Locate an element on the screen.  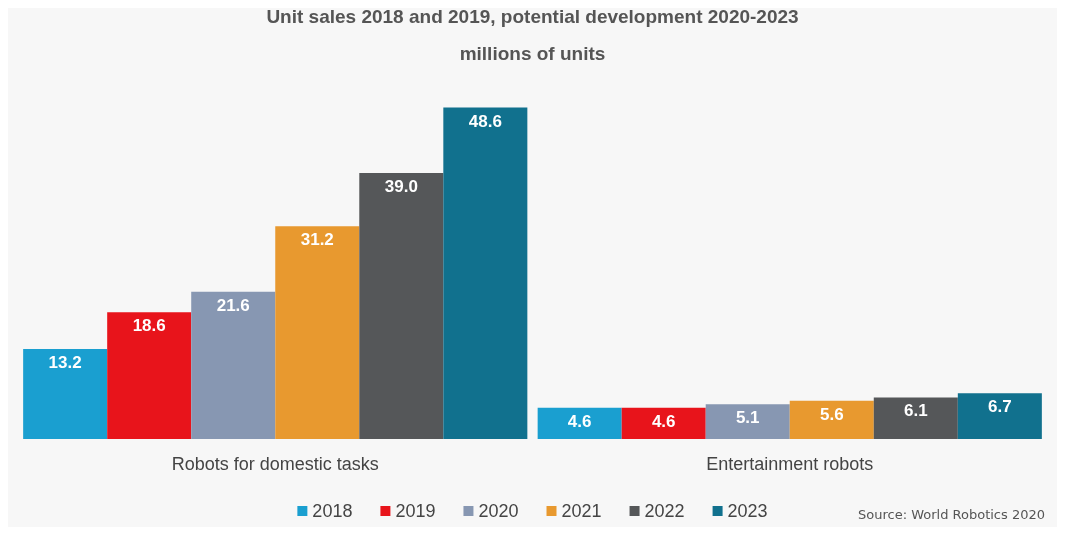
legend-label: 2022 is located at coordinates (664, 511).